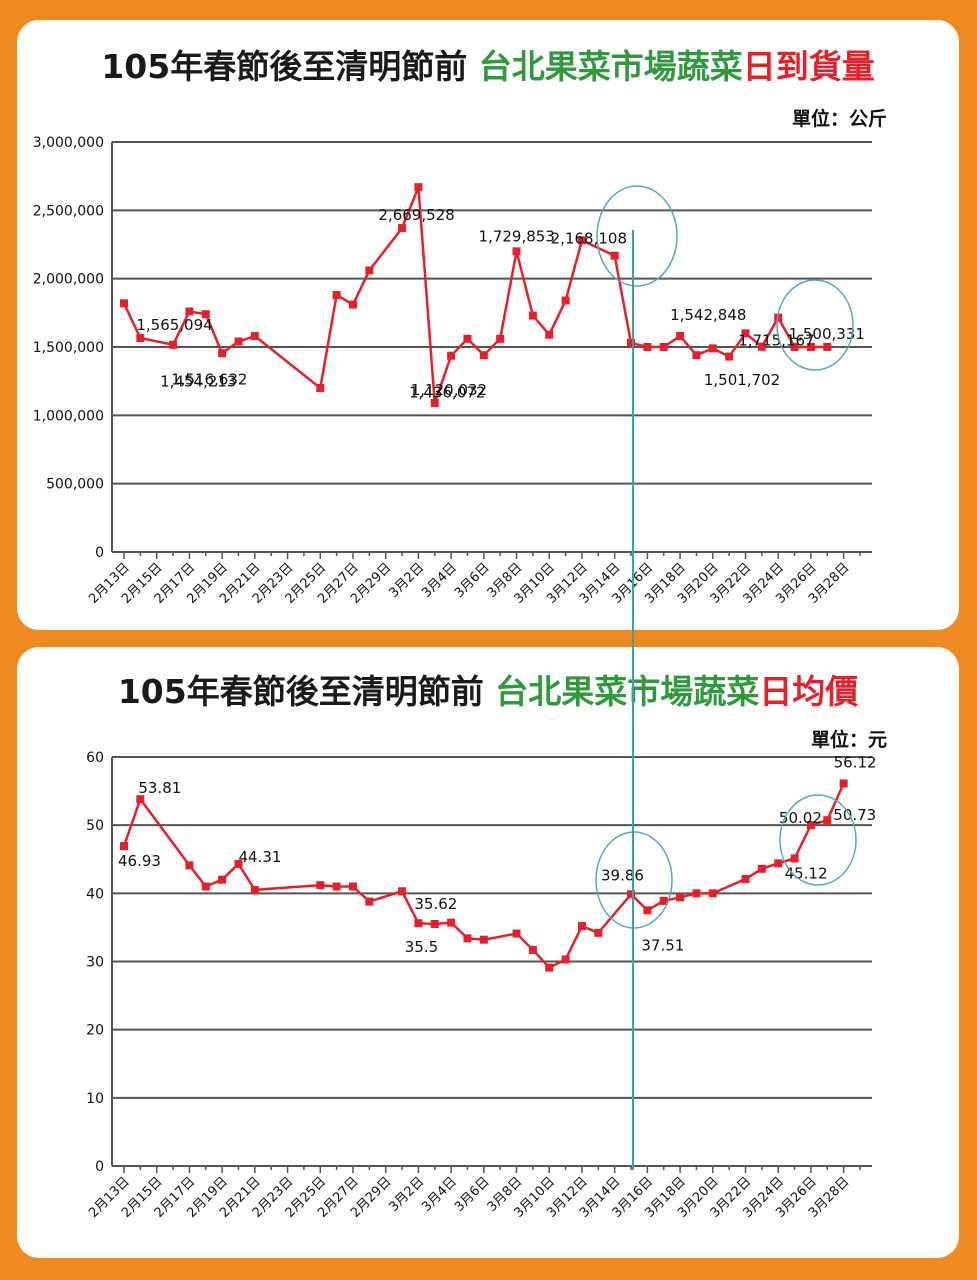 This screenshot has width=977, height=1280. Describe the element at coordinates (407, 1194) in the screenshot. I see `x-tick-label: 3月2日` at that location.